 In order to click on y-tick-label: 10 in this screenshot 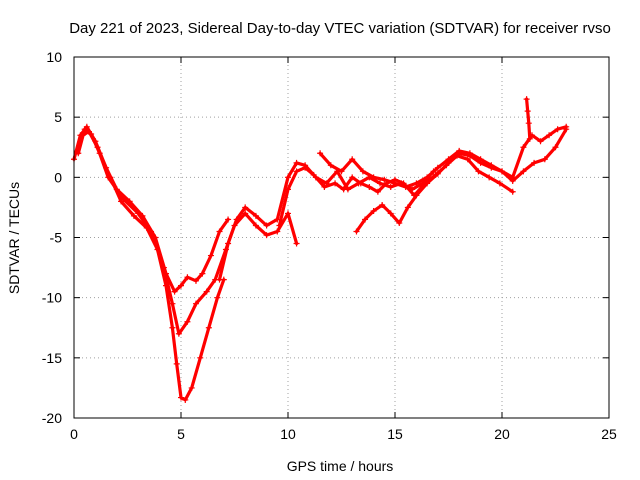, I will do `click(54, 57)`.